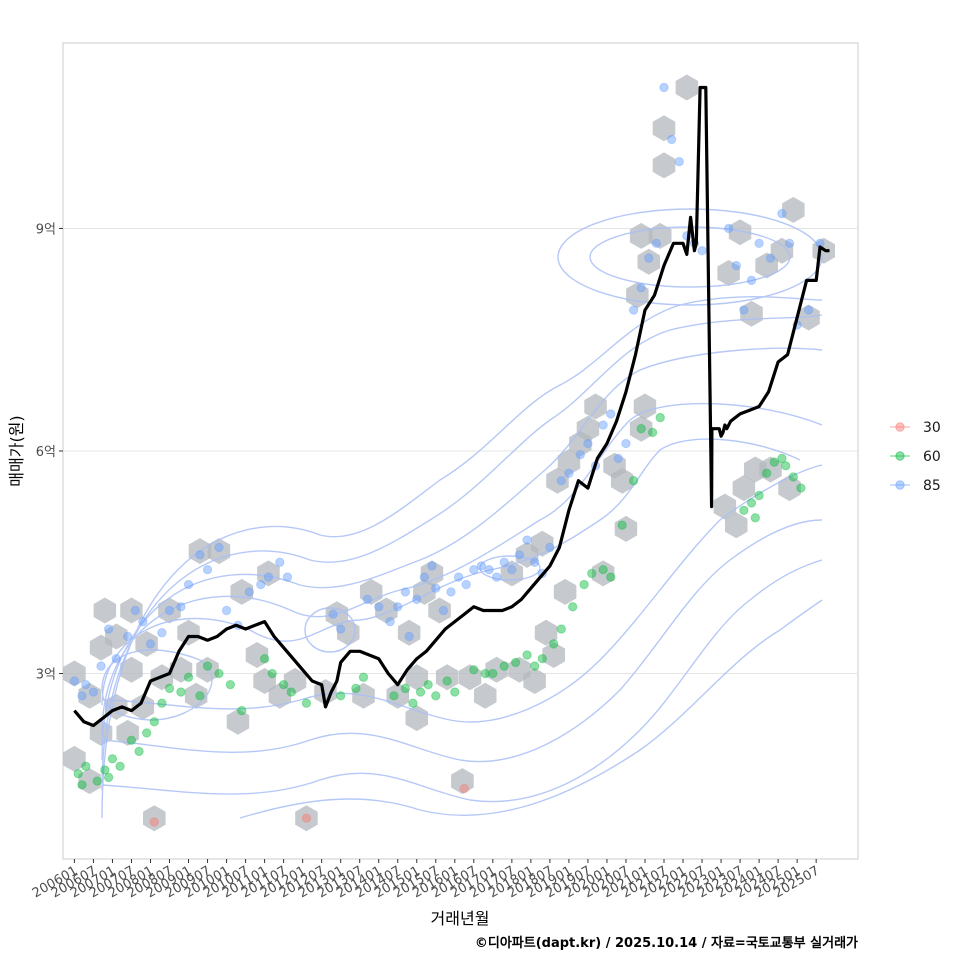 This screenshot has width=960, height=960. Describe the element at coordinates (690, 257) in the screenshot. I see `density-contour` at that location.